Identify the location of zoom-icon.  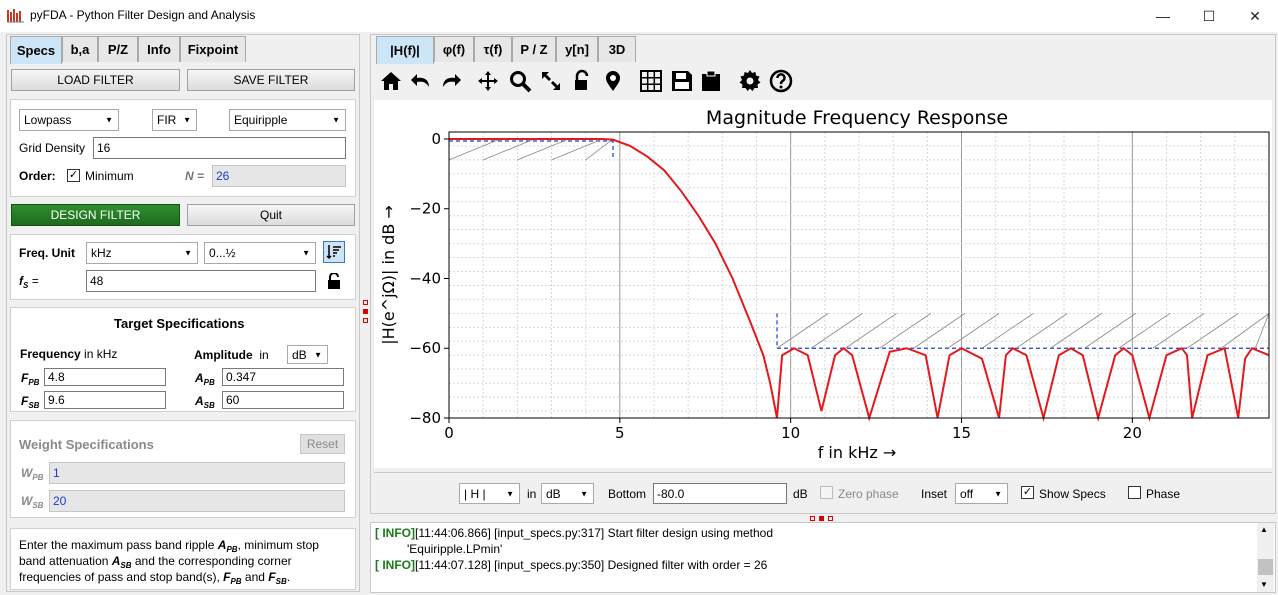
(520, 81).